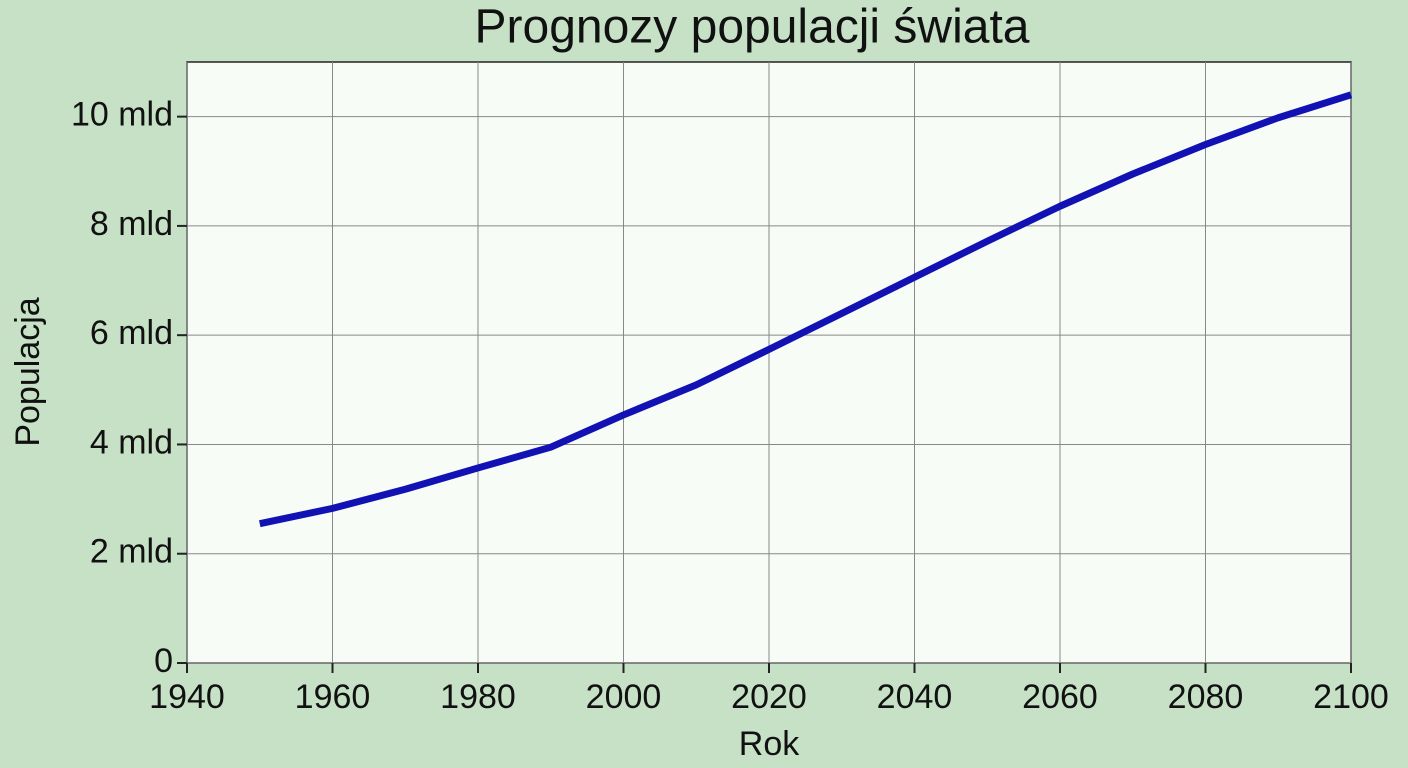 This screenshot has height=768, width=1408. Describe the element at coordinates (187, 697) in the screenshot. I see `x-tick-label: 1940` at that location.